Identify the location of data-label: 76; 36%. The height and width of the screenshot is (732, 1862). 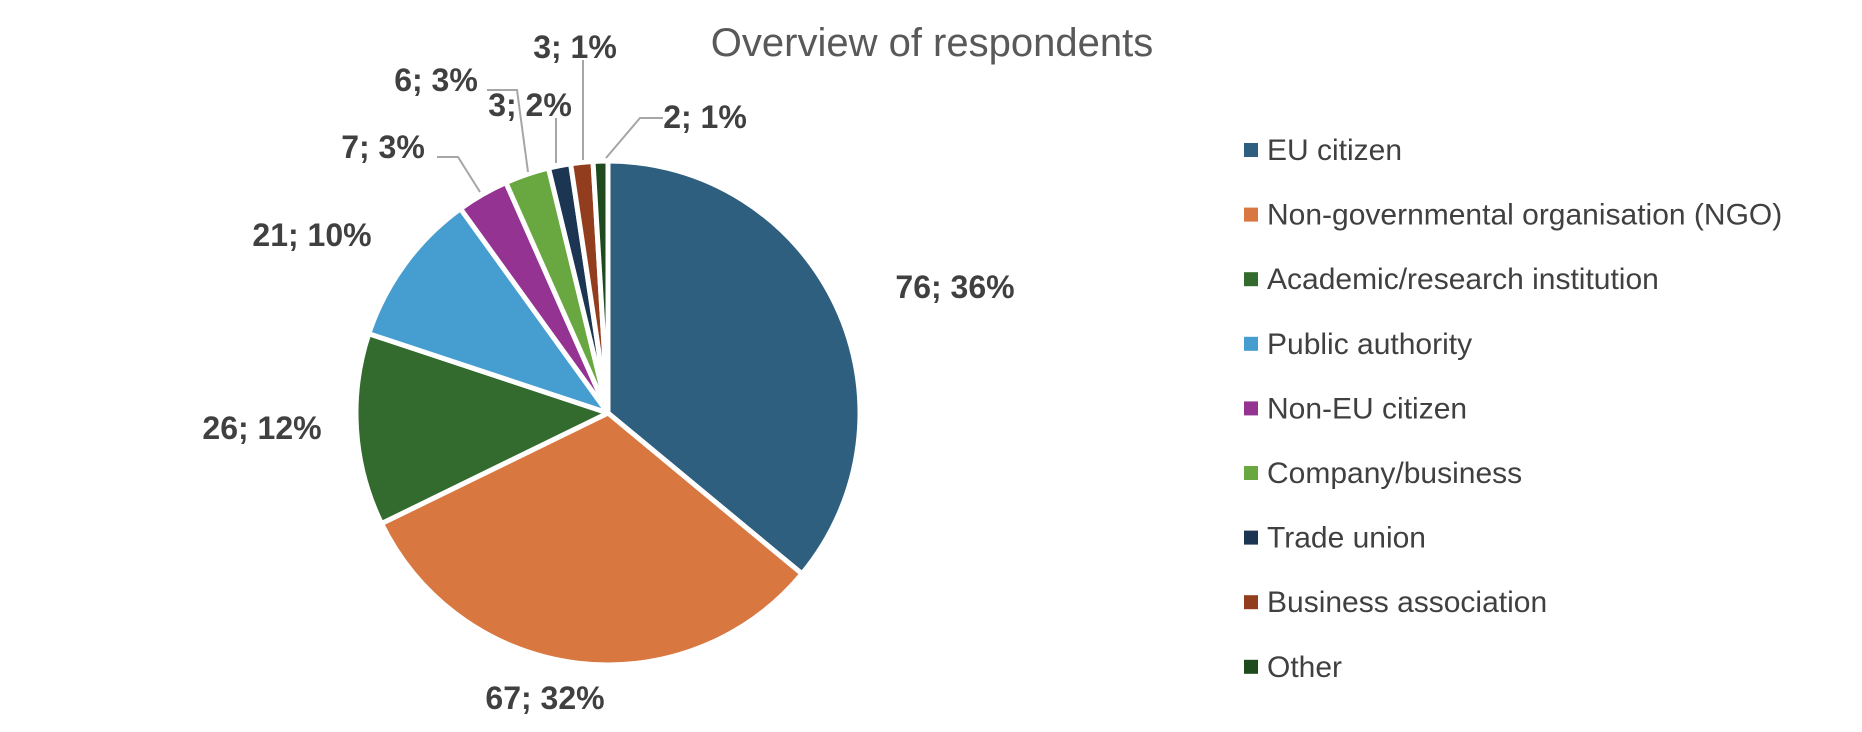
(954, 287).